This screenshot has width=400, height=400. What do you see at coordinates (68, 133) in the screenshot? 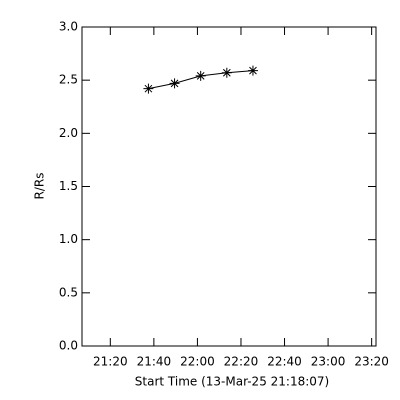
I see `y-tick-label: 2.0` at bounding box center [68, 133].